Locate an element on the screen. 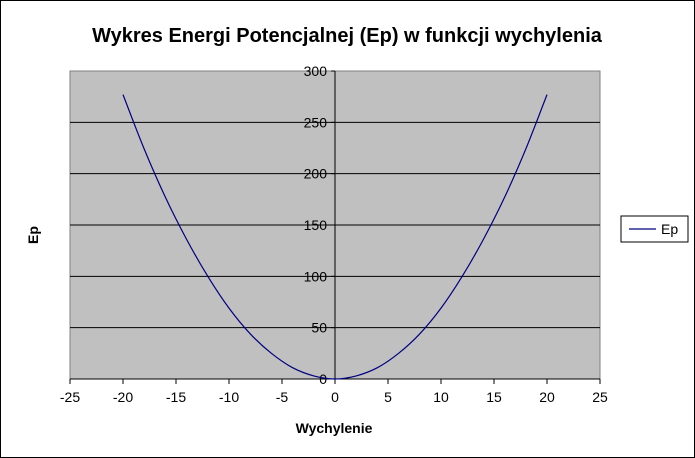 This screenshot has height=458, width=695. x-tick-label: 5 is located at coordinates (388, 397).